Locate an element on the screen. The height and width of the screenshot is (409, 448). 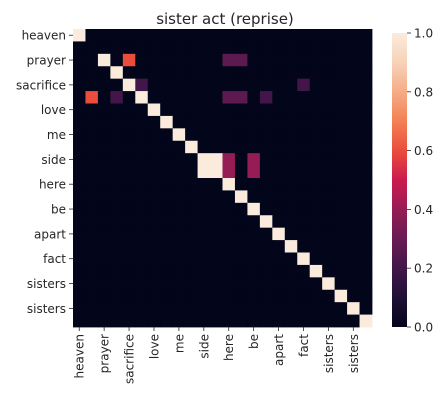
y-tick-label: me is located at coordinates (56, 135).